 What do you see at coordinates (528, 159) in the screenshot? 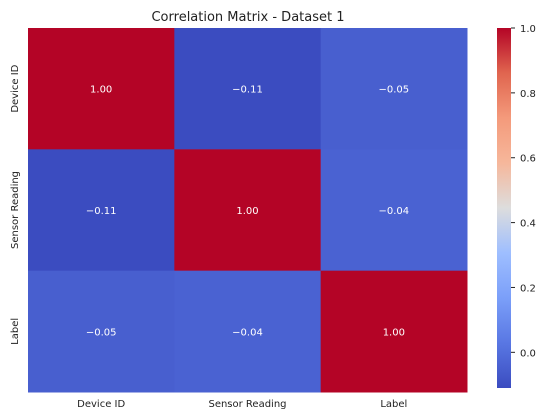
I see `colorbar-tick-label: 0.6` at bounding box center [528, 159].